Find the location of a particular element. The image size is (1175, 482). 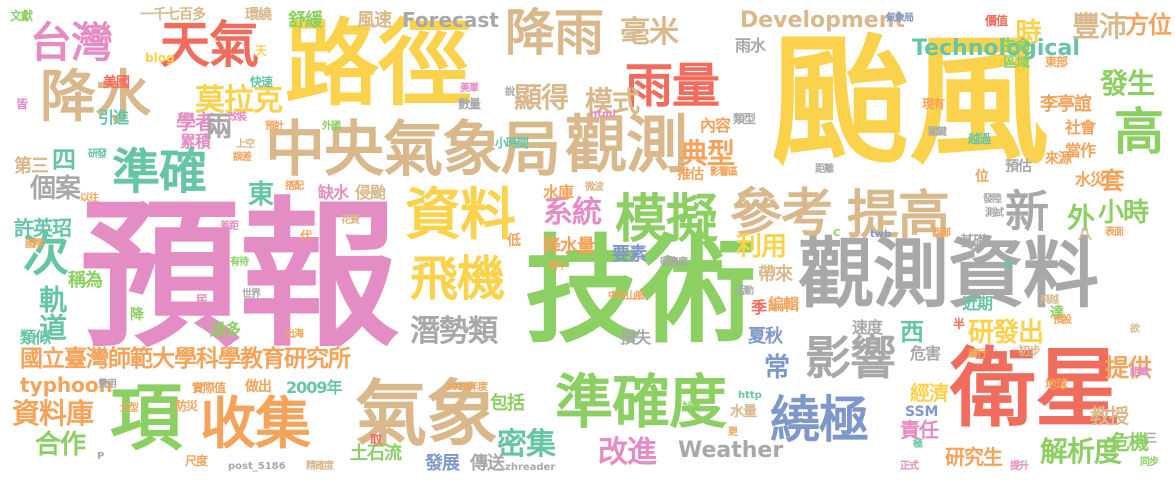

word-improve: 提高 is located at coordinates (898, 216).